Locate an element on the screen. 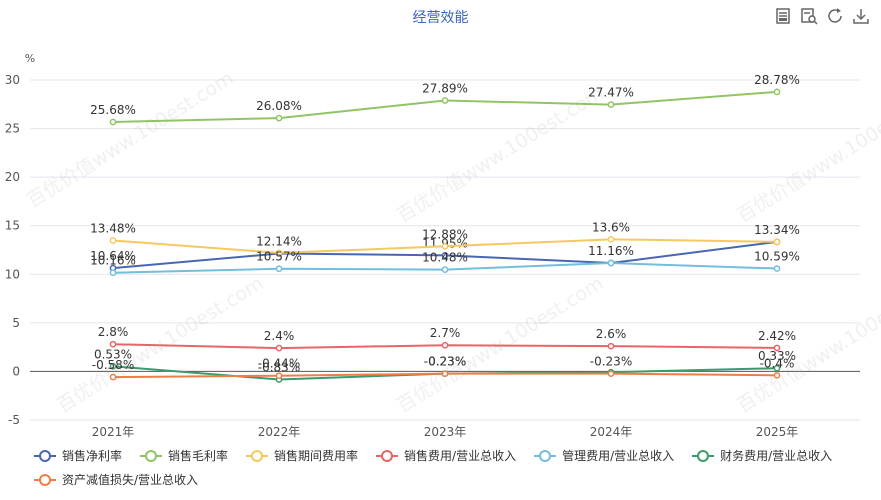 The image size is (881, 500). y-tick-label: 25 is located at coordinates (12, 129).